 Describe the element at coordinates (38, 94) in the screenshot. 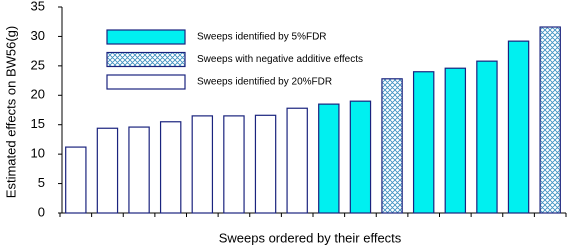

I see `y-tick-label: 20` at that location.